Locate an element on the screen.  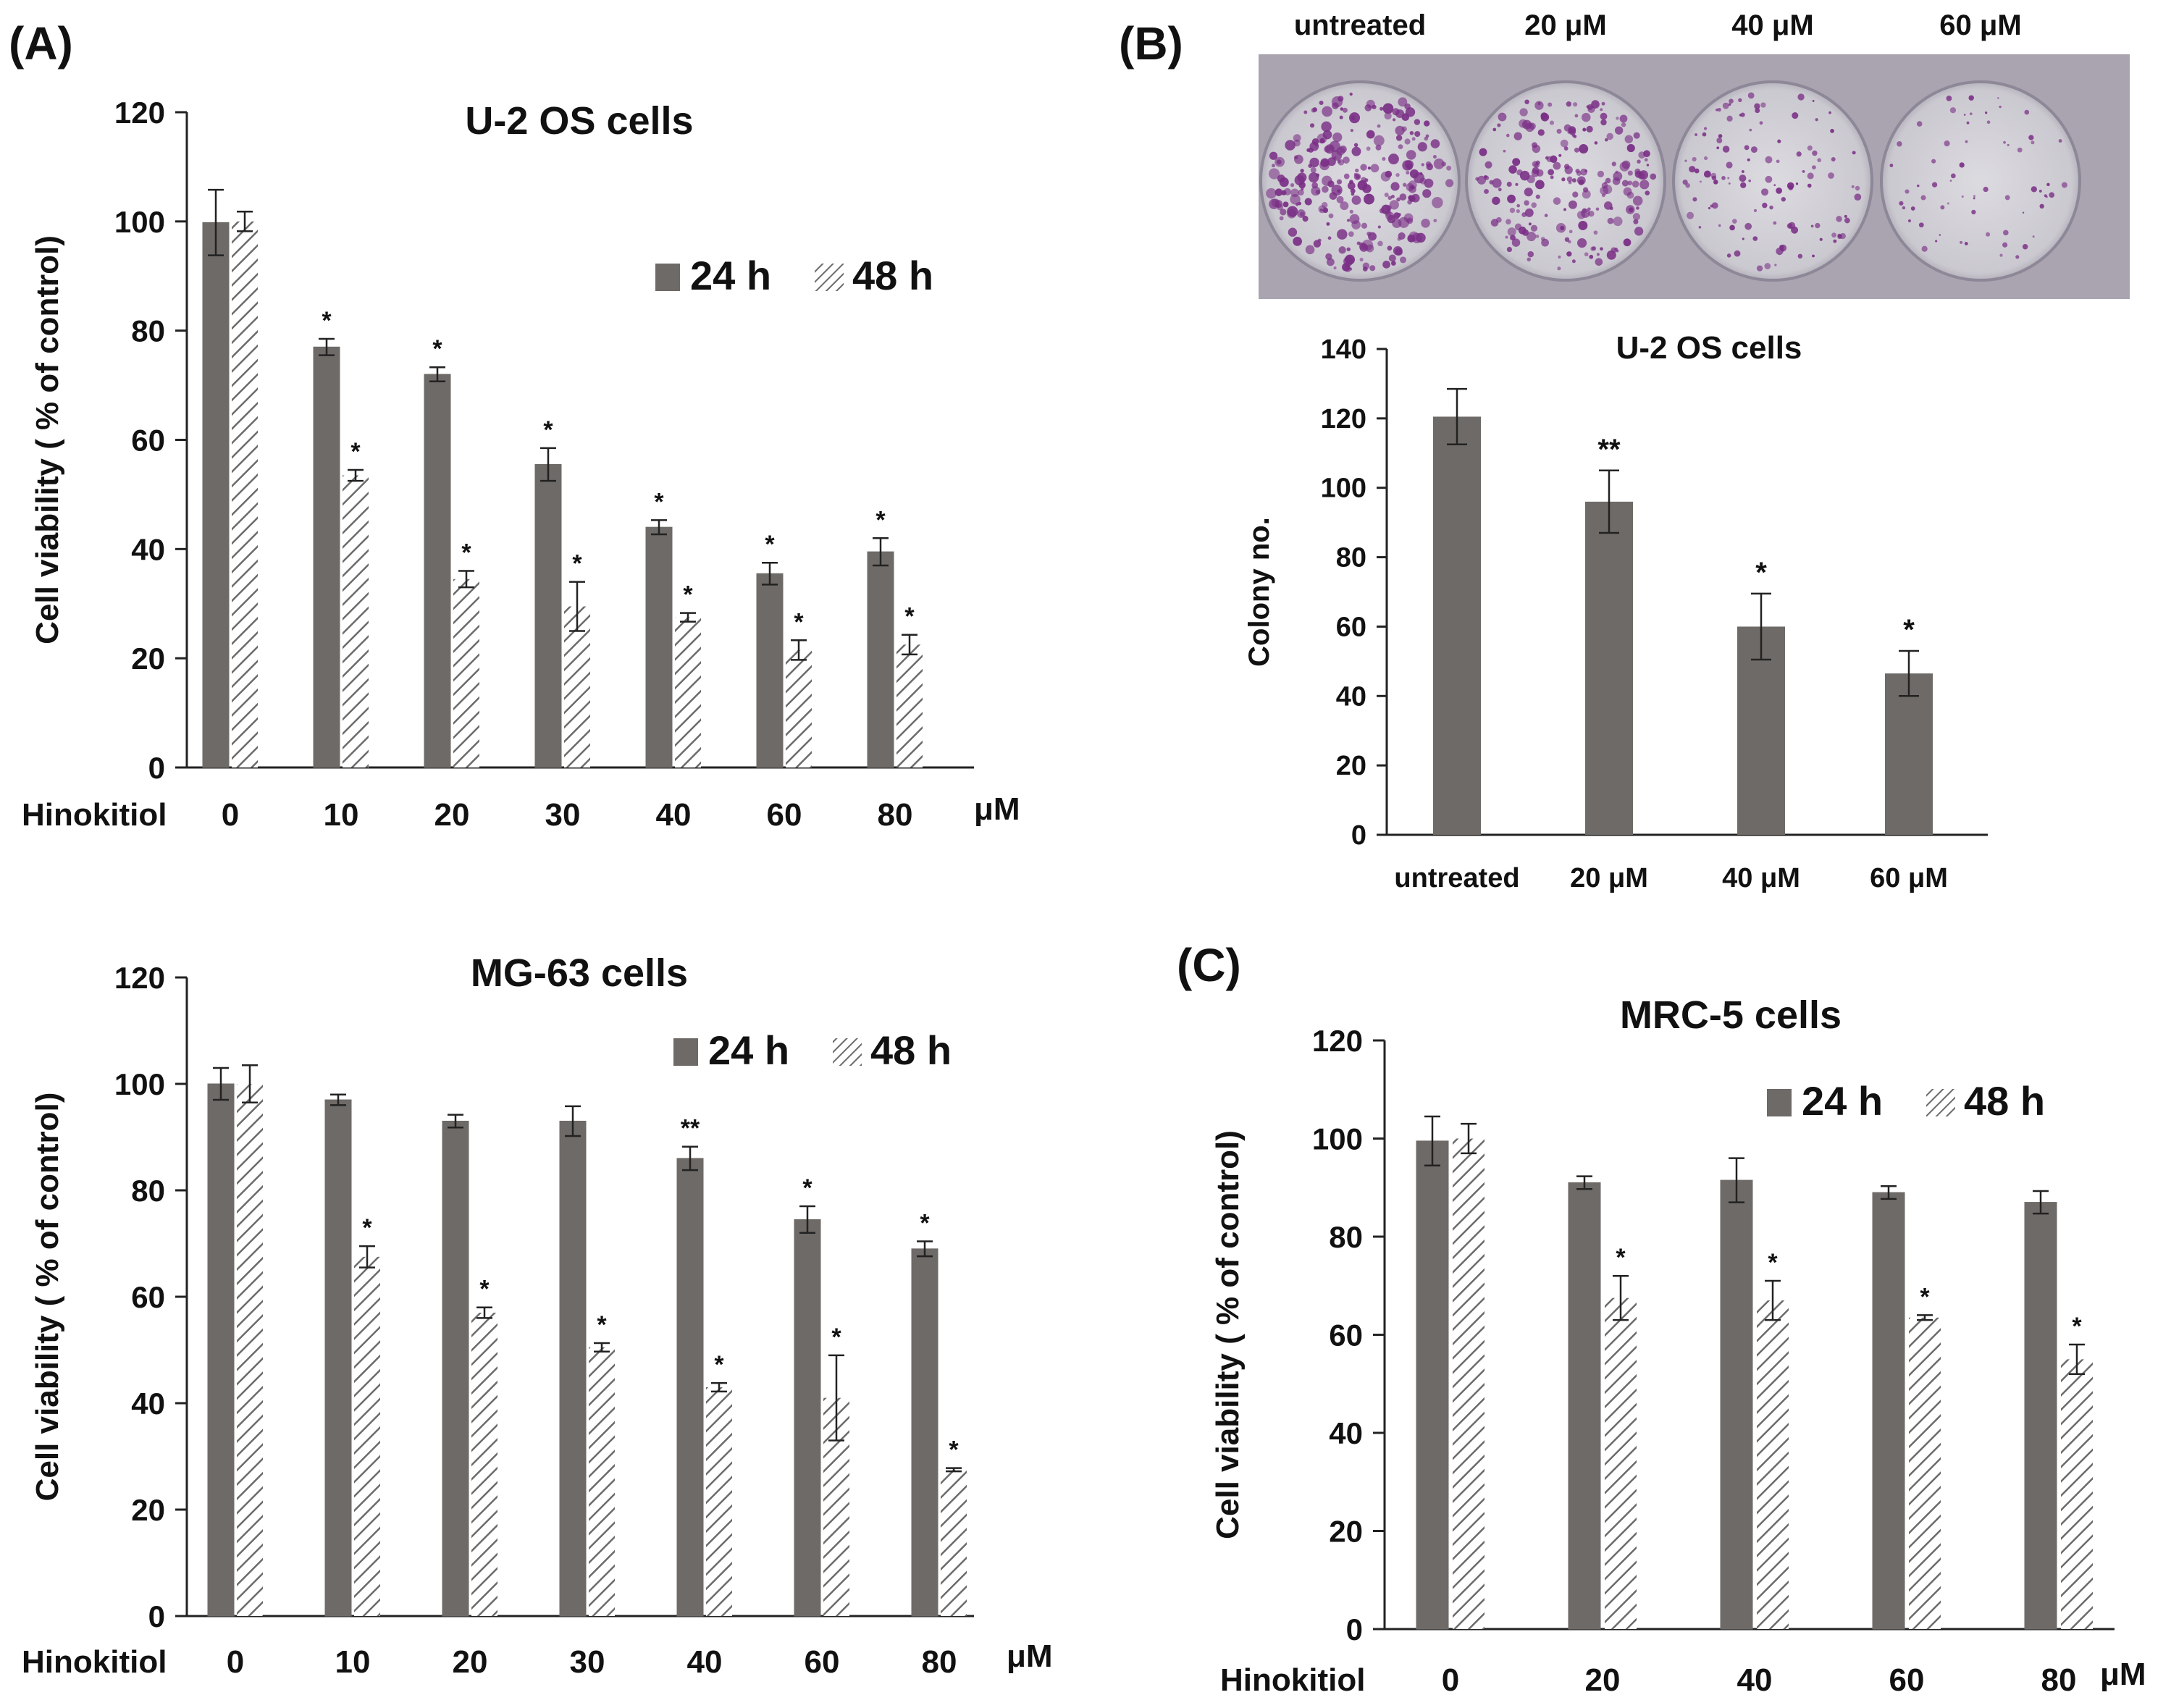
y-tick-label: 120 is located at coordinates (1337, 1041).